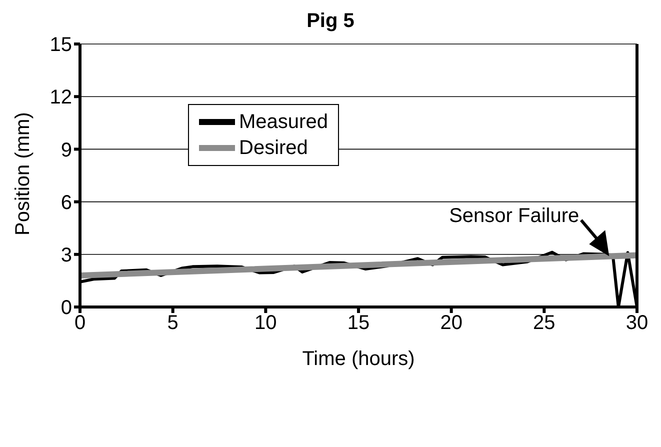  Describe the element at coordinates (544, 323) in the screenshot. I see `x-tick-label: 25` at that location.